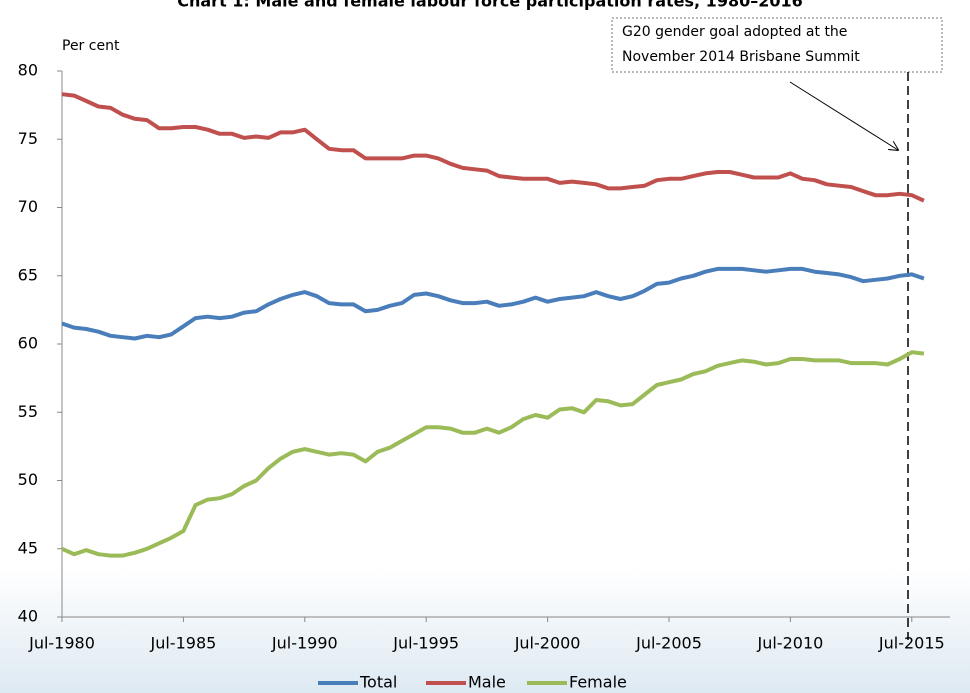 Image resolution: width=970 pixels, height=693 pixels. What do you see at coordinates (61, 643) in the screenshot?
I see `x-tick-label: Jul-1980` at bounding box center [61, 643].